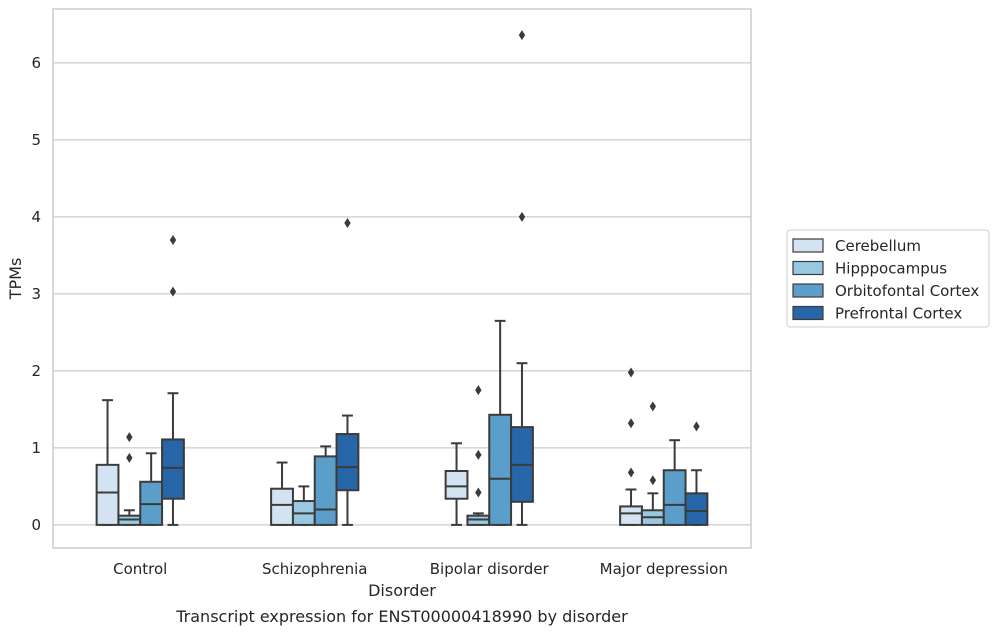 This screenshot has width=999, height=634. Describe the element at coordinates (891, 269) in the screenshot. I see `legend-label: Hipppocampus` at that location.